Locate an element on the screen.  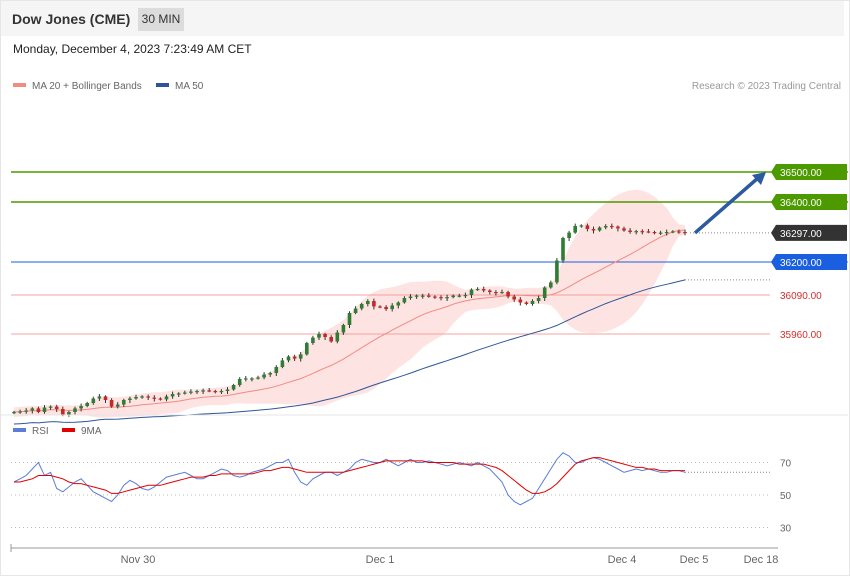
rsi-swatch is located at coordinates (19, 430).